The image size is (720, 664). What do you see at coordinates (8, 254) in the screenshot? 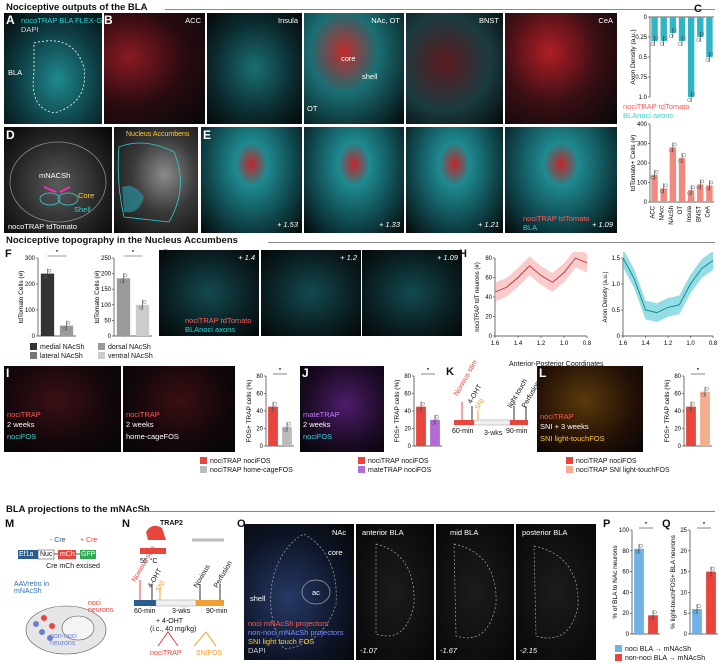
I see `panel-letter: F` at bounding box center [8, 254].